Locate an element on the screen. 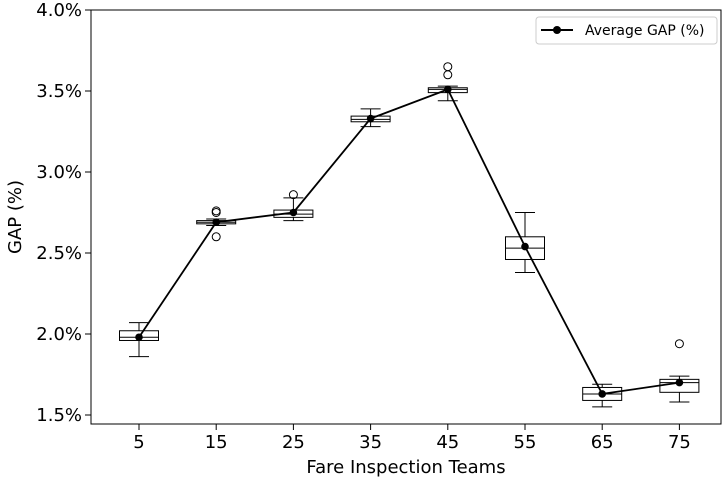 This screenshot has width=722, height=481. y-tick-label: 2.5% is located at coordinates (59, 253).